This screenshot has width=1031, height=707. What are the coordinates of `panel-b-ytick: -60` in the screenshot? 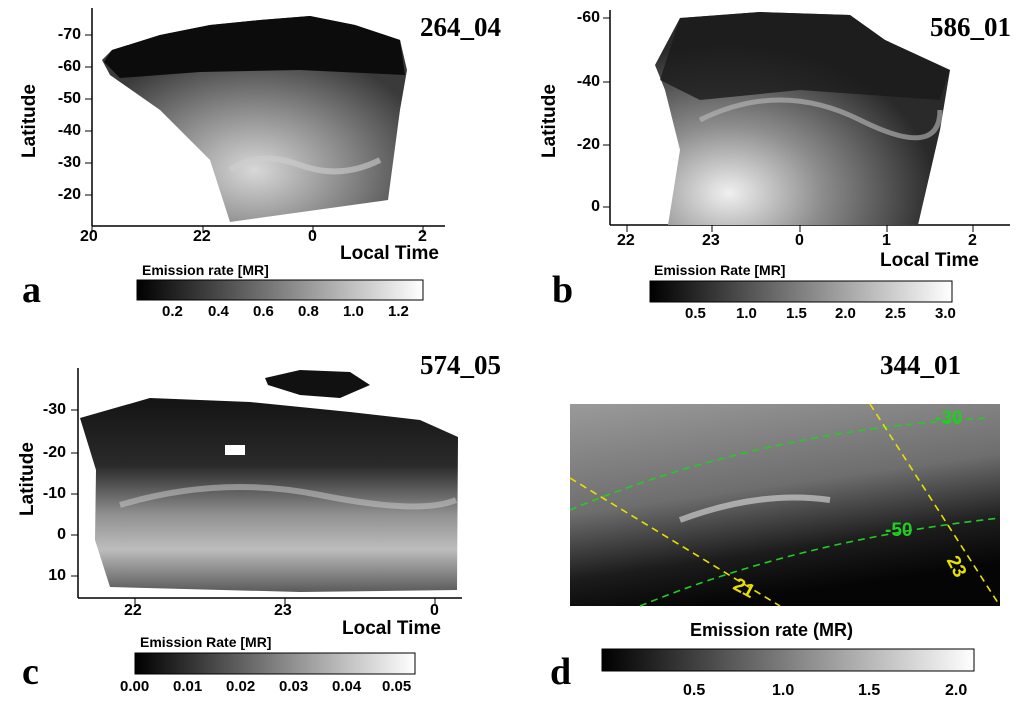 It's located at (588, 17).